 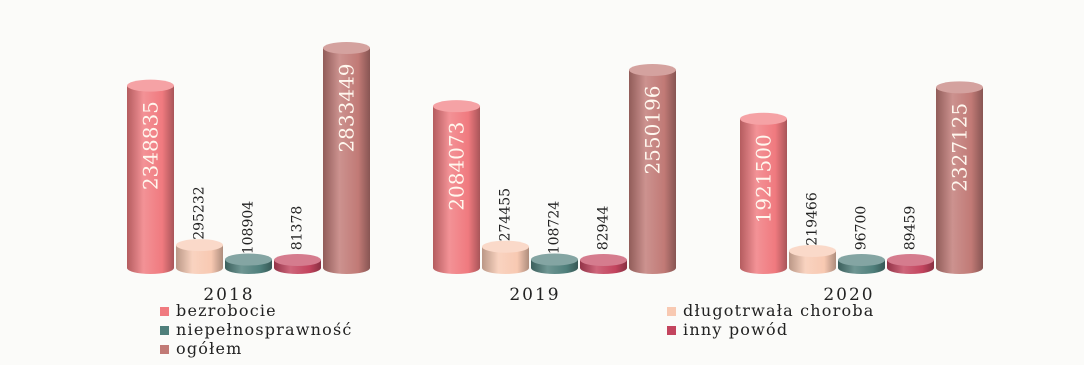 I want to click on bar-inny-powod-2020, so click(x=910, y=264).